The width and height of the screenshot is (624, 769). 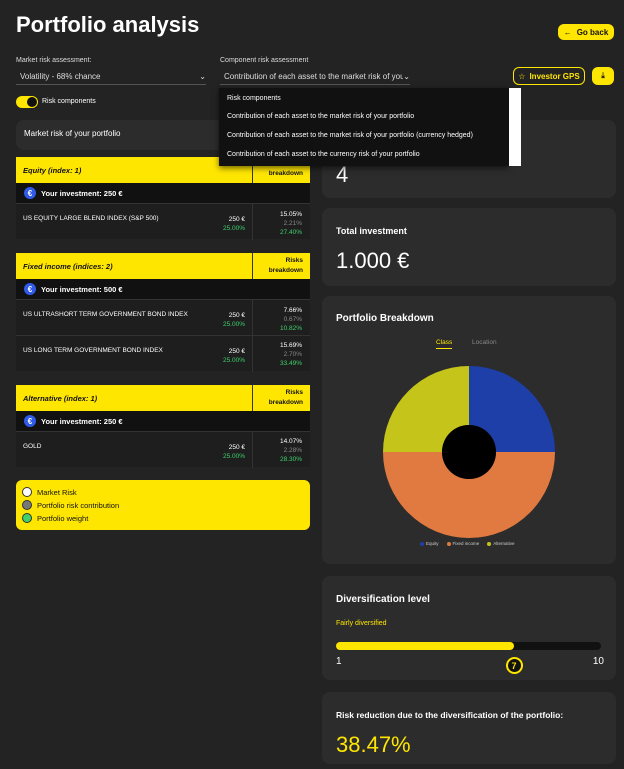 What do you see at coordinates (339, 661) in the screenshot?
I see `diversification-min: 1` at bounding box center [339, 661].